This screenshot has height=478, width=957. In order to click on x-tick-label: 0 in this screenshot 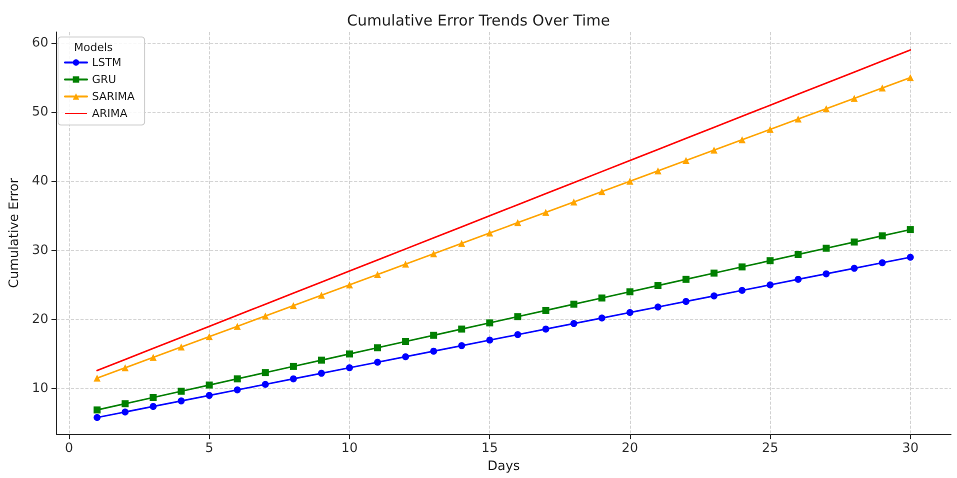, I will do `click(69, 448)`.